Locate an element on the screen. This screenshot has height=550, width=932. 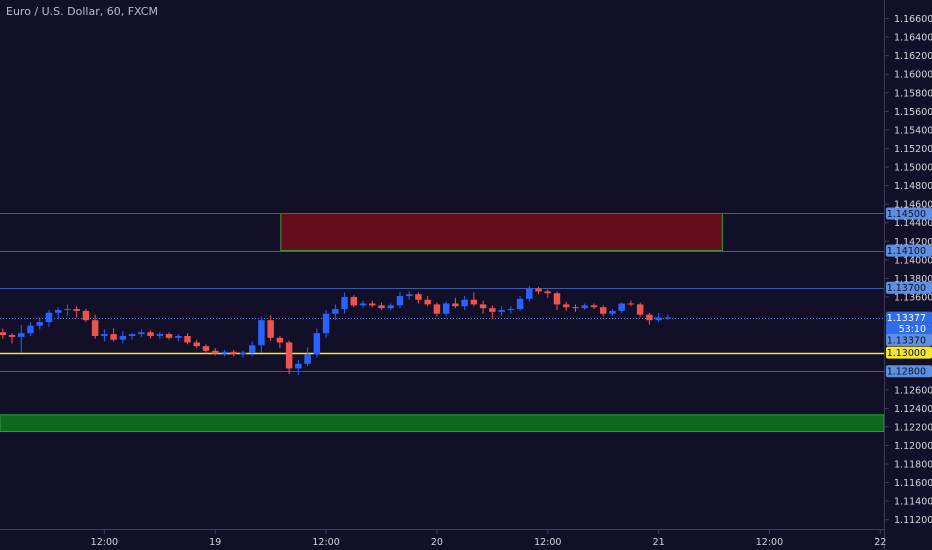
price-tick-label: 1.15600 is located at coordinates (913, 112).